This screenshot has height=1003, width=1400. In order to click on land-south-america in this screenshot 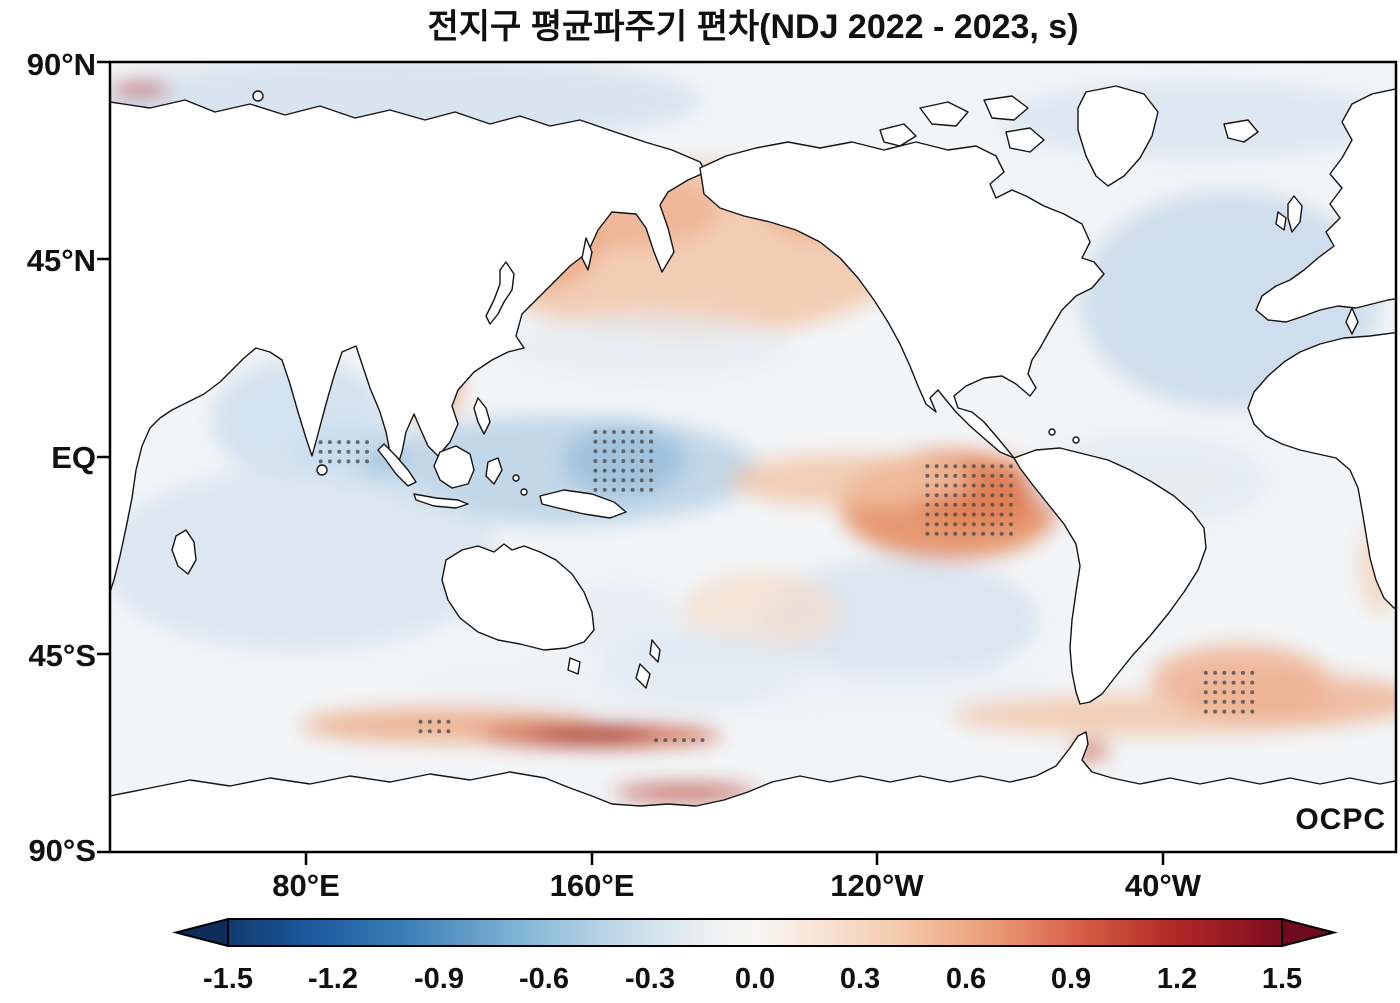, I will do `click(1110, 576)`.